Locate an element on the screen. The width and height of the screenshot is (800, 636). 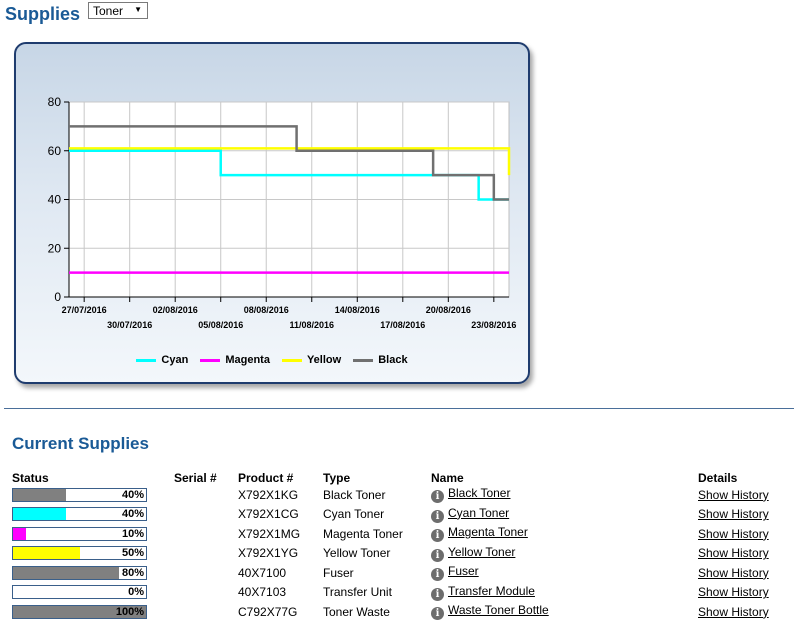
column-header-serial: Serial # is located at coordinates (195, 478).